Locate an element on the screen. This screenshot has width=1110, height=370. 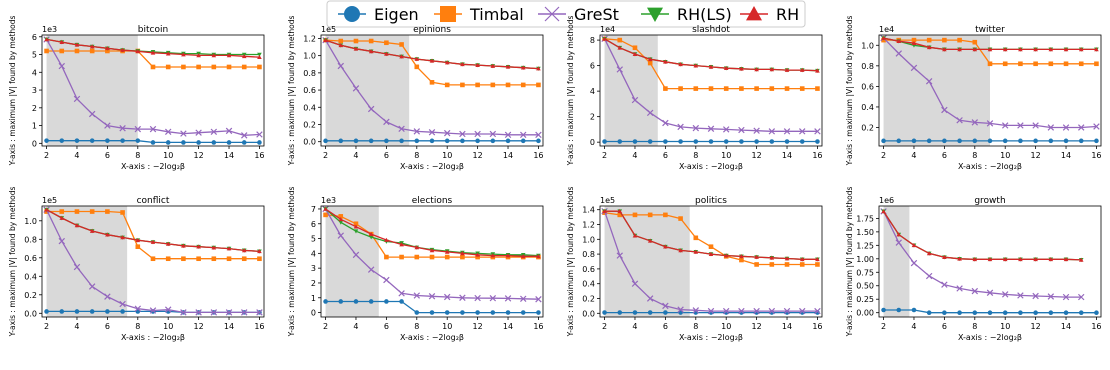
y-tick-label: 0.75 is located at coordinates (865, 272).